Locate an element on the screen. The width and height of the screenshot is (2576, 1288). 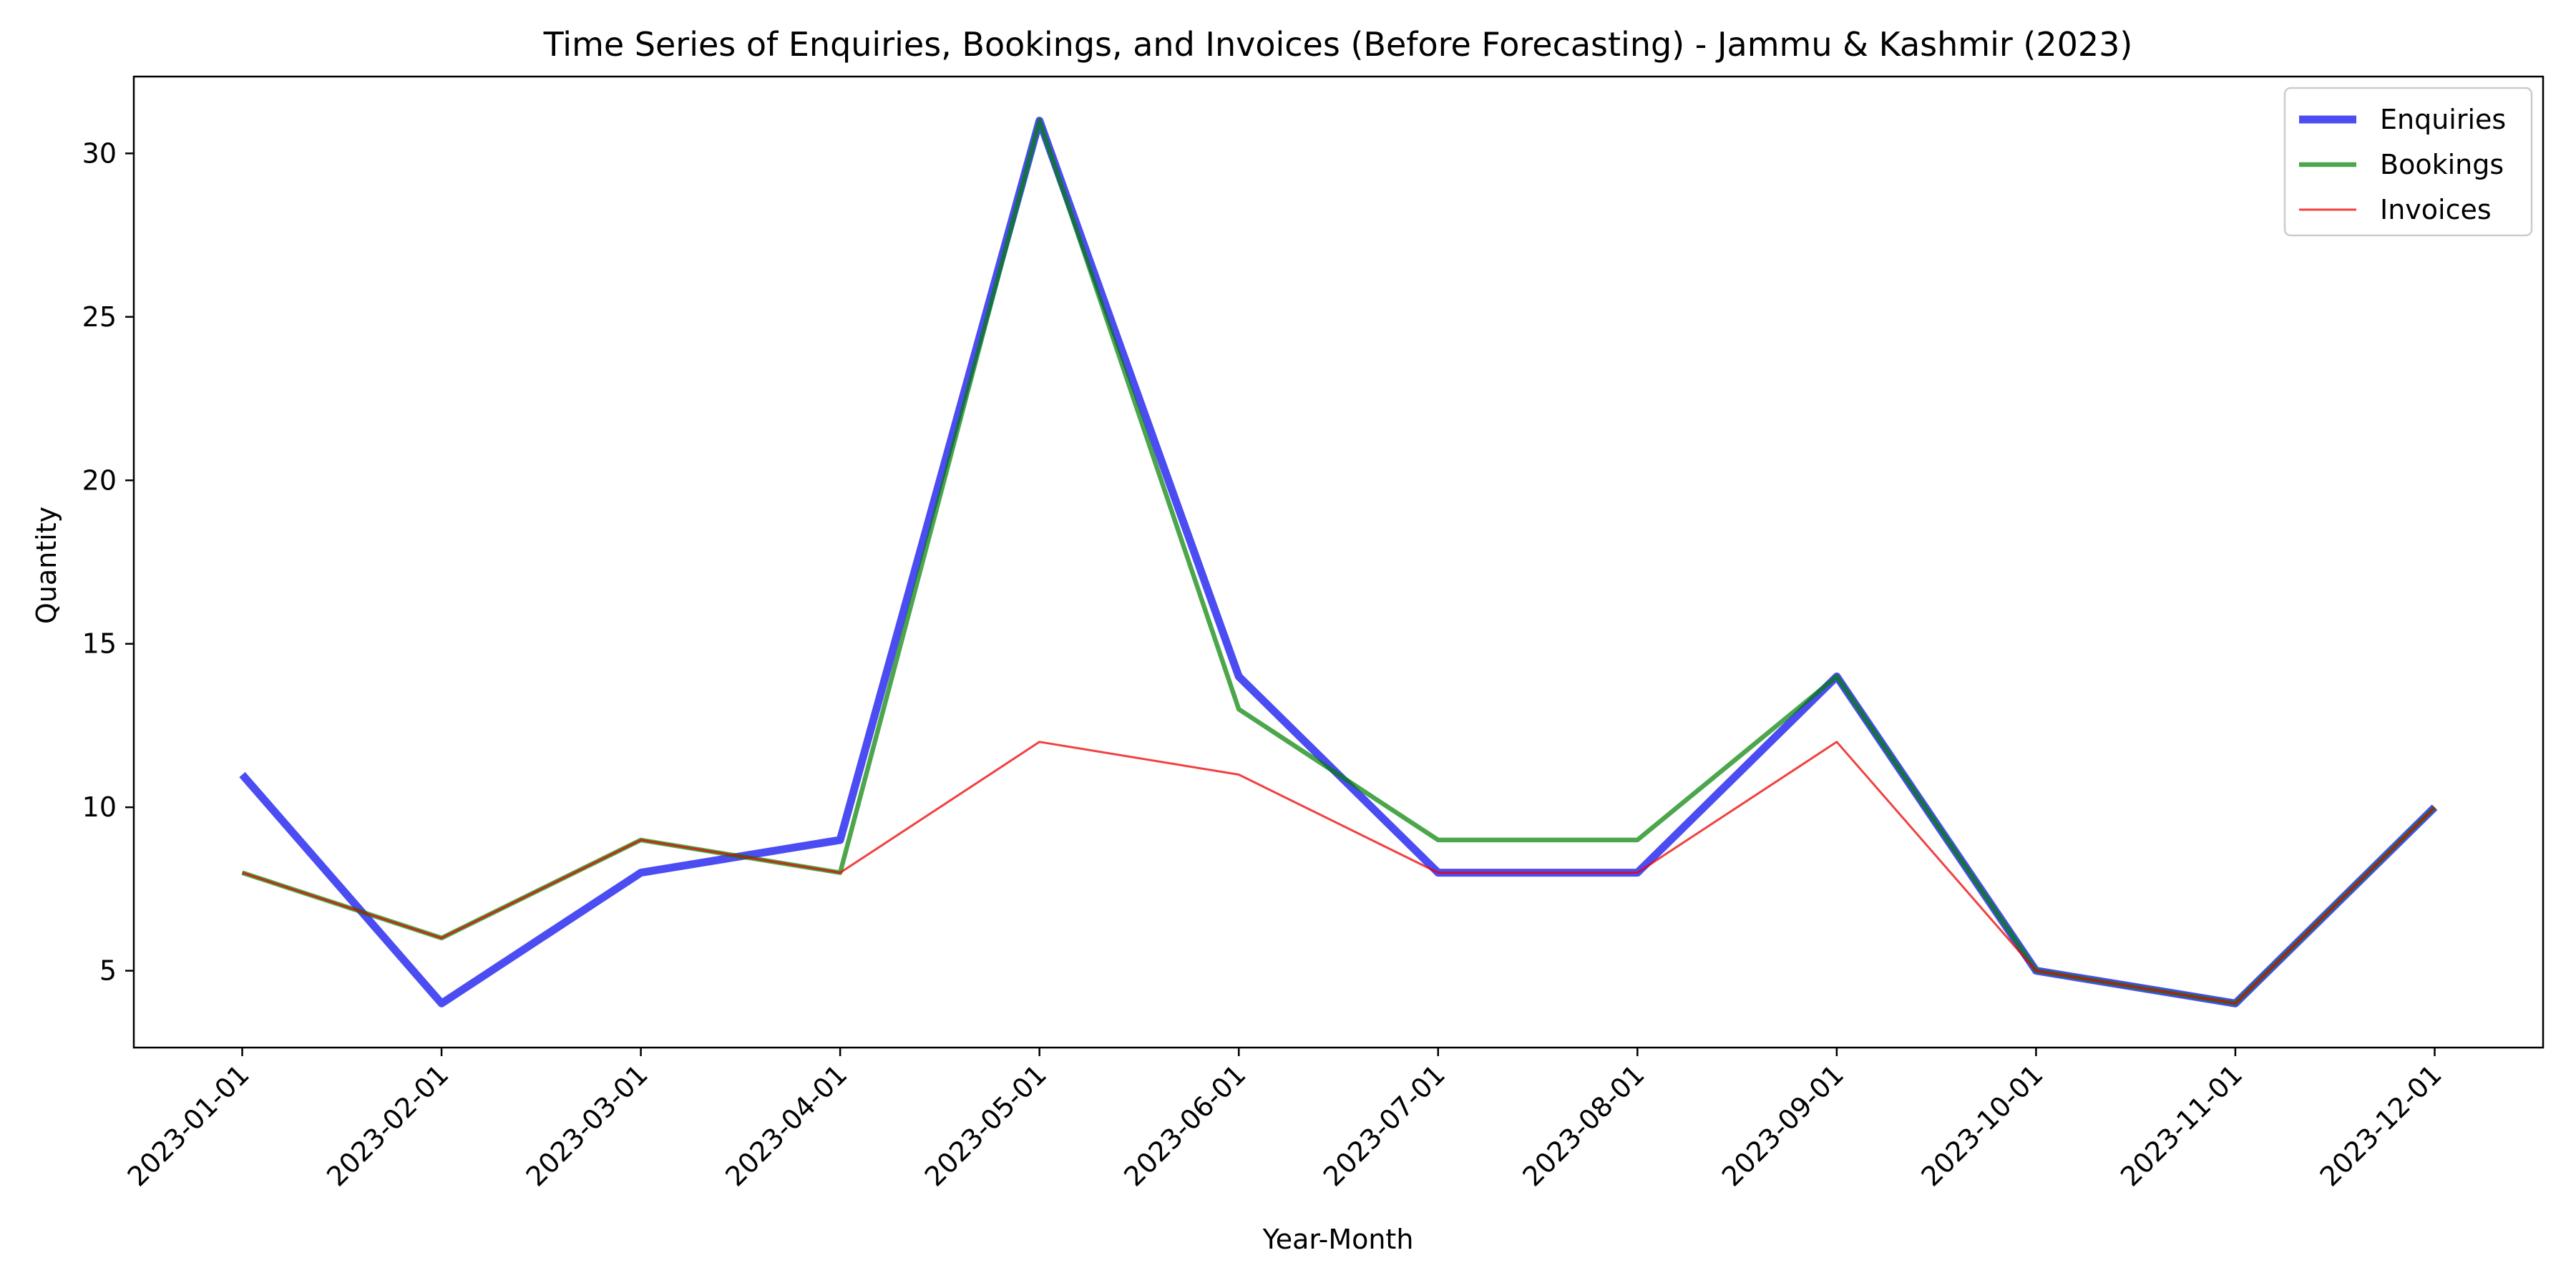
x-tick-label: 2023-06-01 is located at coordinates (1185, 1125).